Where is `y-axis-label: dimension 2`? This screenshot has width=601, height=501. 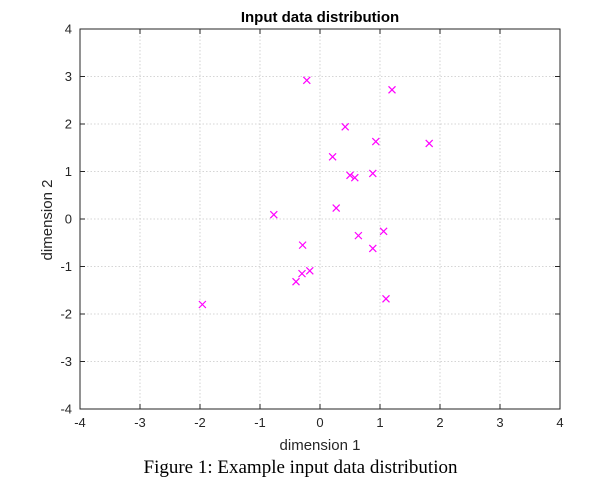 y-axis-label: dimension 2 is located at coordinates (47, 220).